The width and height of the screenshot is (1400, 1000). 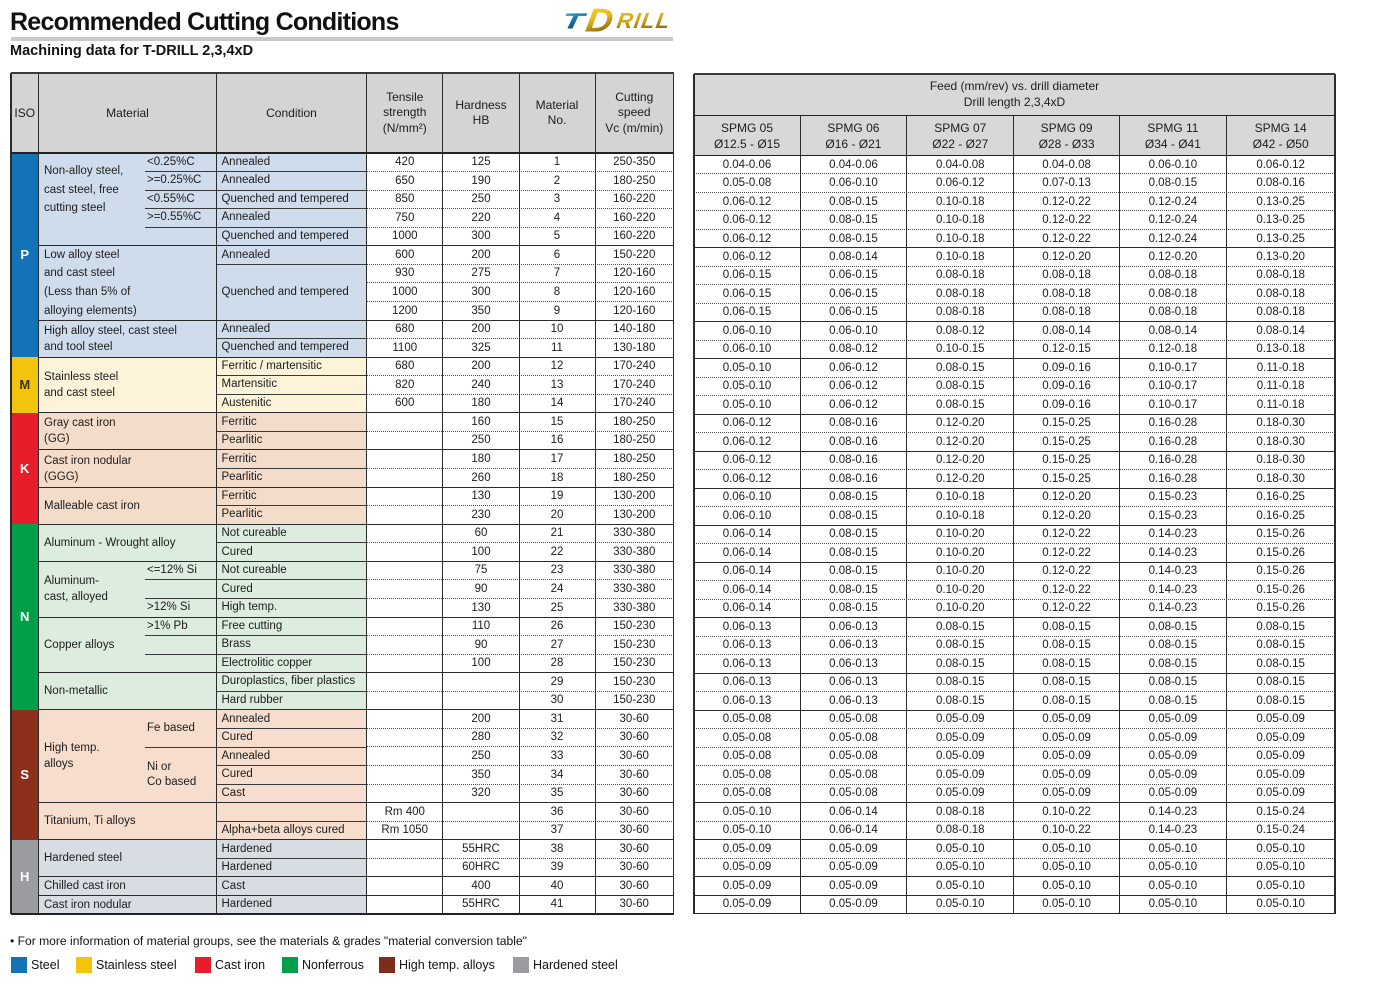 What do you see at coordinates (599, 20) in the screenshot?
I see `svg-text: D` at bounding box center [599, 20].